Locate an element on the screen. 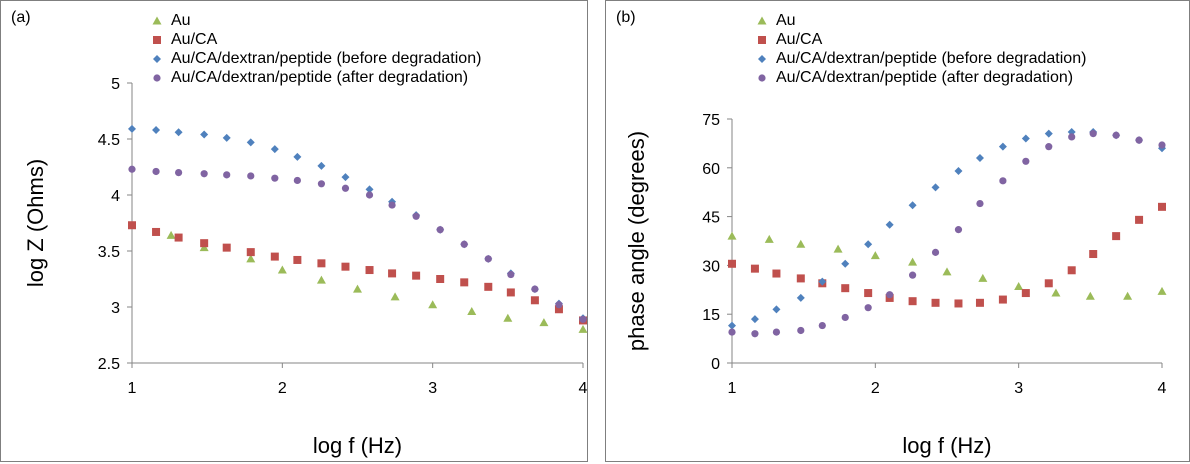 Image resolution: width=1190 pixels, height=464 pixels. diamond-marker-icon is located at coordinates (762, 59).